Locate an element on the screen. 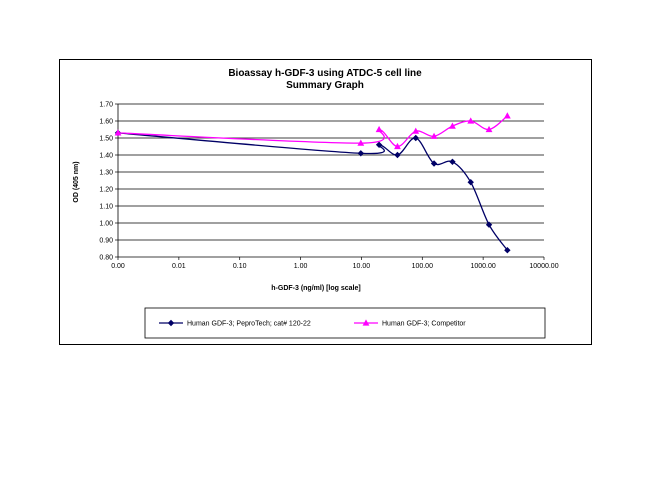 The image size is (650, 502). legend-item-1: Human GDF-3; PeproTech; cat# 120-22 is located at coordinates (235, 323).